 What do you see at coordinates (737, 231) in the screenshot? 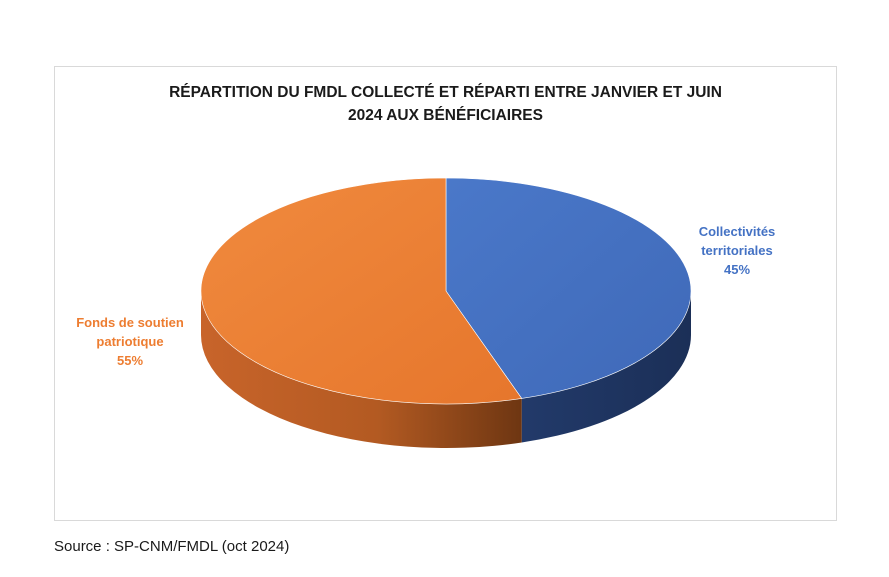
I see `slice-label-collectivites-line-1: Collectivités` at bounding box center [737, 231].